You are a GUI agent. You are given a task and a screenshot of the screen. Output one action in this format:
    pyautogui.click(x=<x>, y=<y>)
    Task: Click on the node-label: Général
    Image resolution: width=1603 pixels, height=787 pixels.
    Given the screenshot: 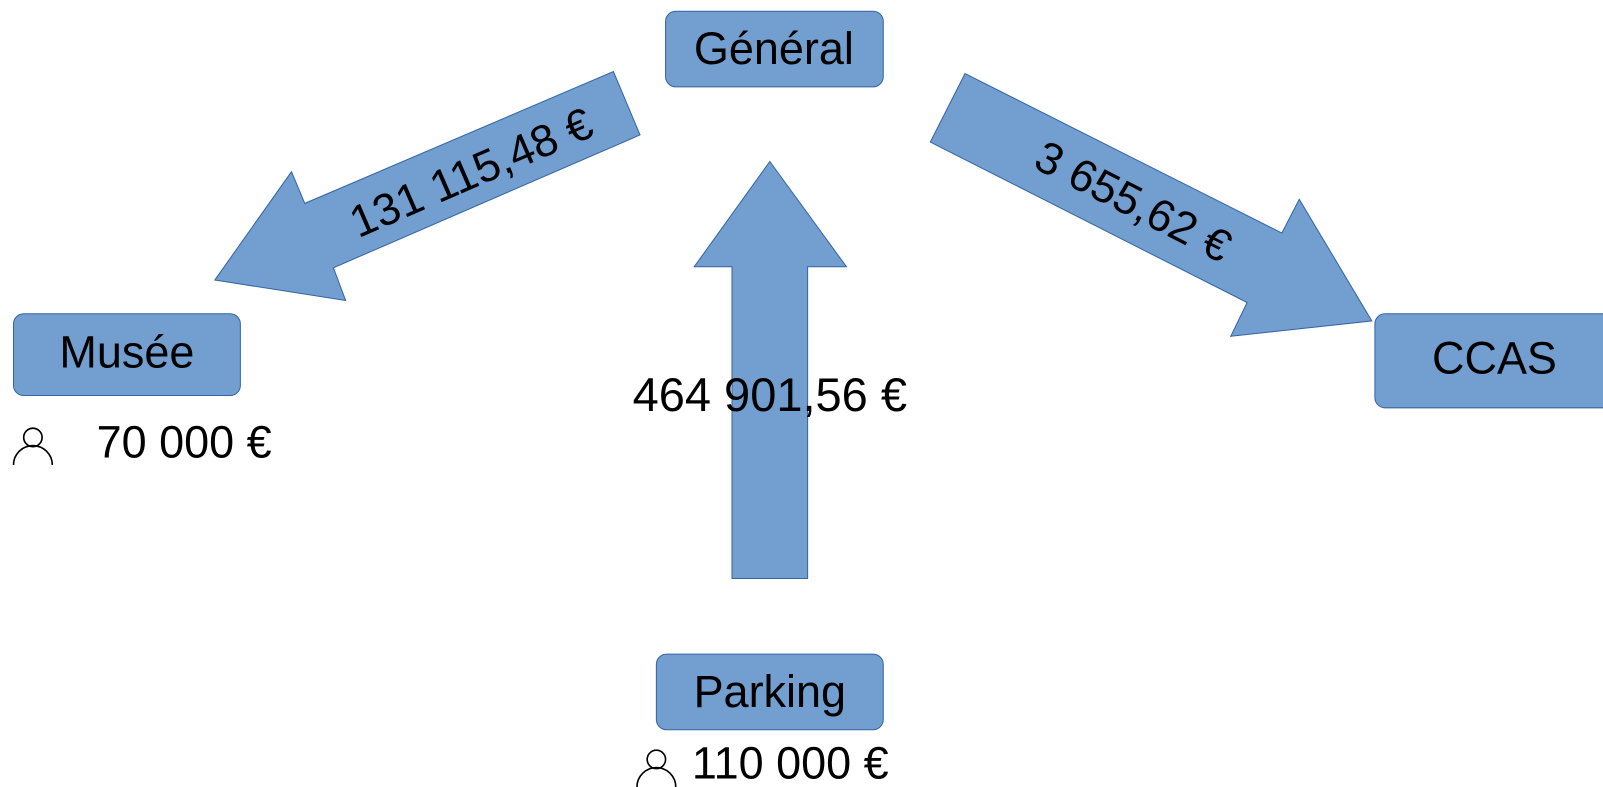 What is the action you would take?
    pyautogui.click(x=774, y=48)
    